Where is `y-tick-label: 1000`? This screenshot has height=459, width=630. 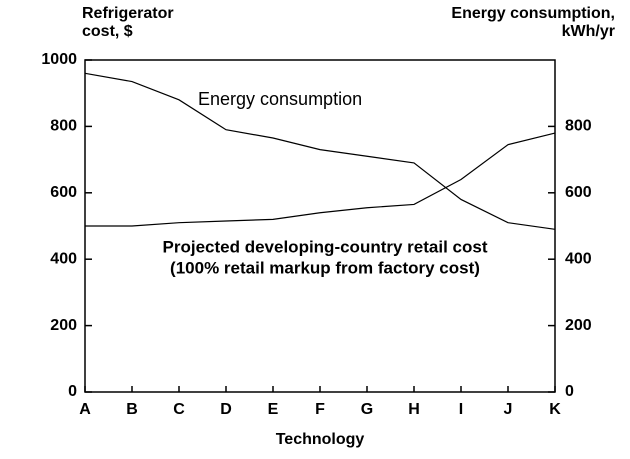 y-tick-label: 1000 is located at coordinates (59, 59).